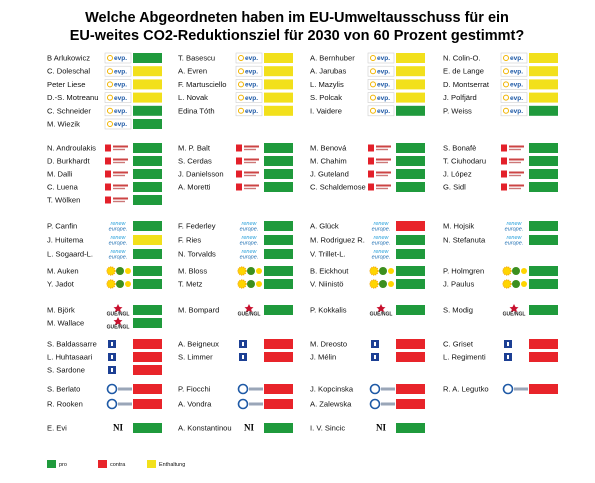  I want to click on member-name: E. de Lange, so click(463, 71).